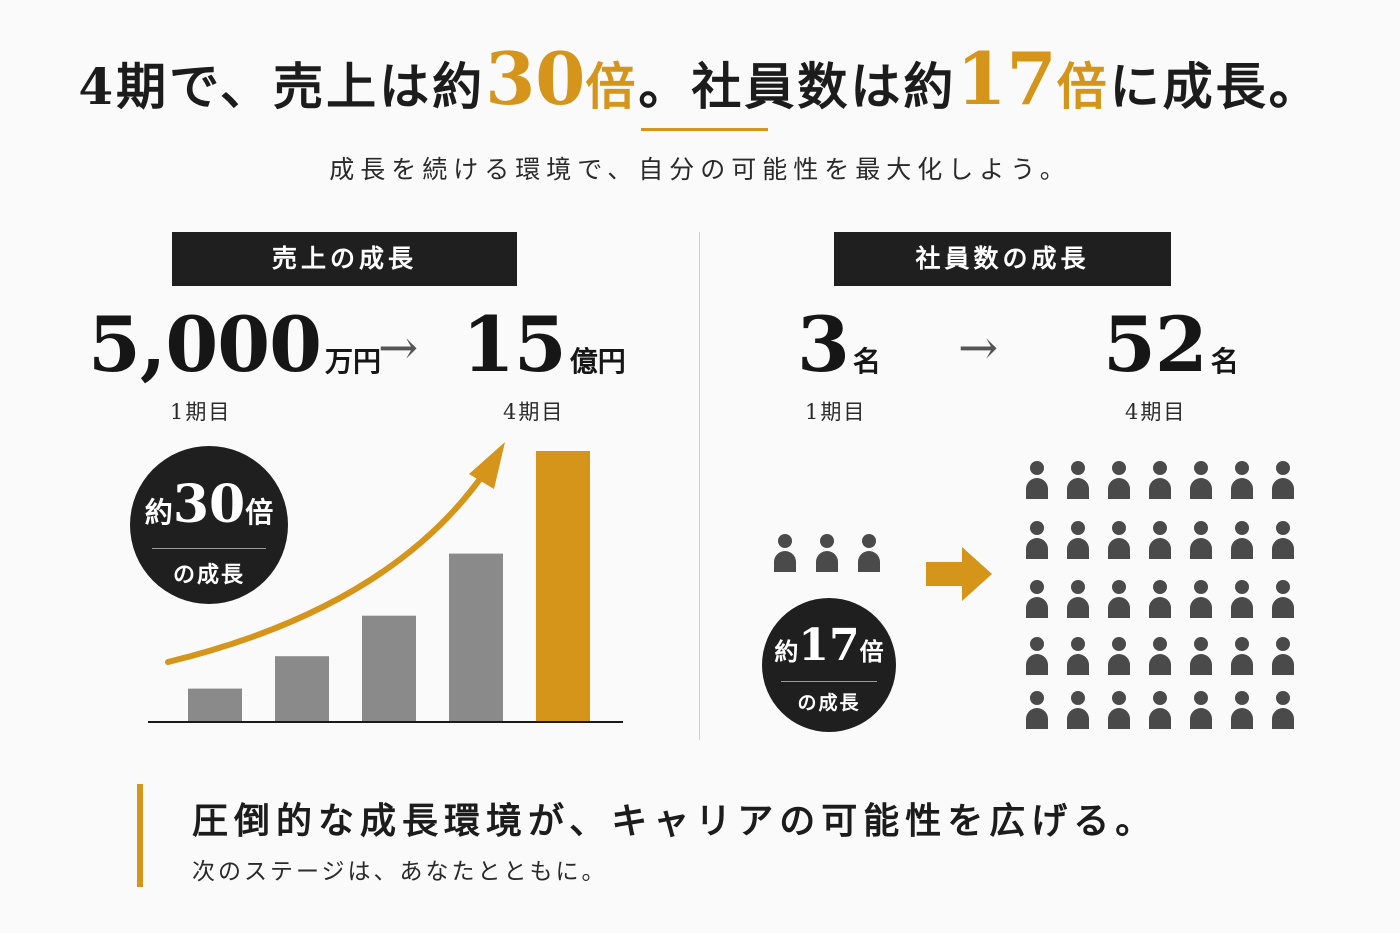 This screenshot has height=933, width=1400. What do you see at coordinates (205, 344) in the screenshot?
I see `sales-from-value: 5,000` at bounding box center [205, 344].